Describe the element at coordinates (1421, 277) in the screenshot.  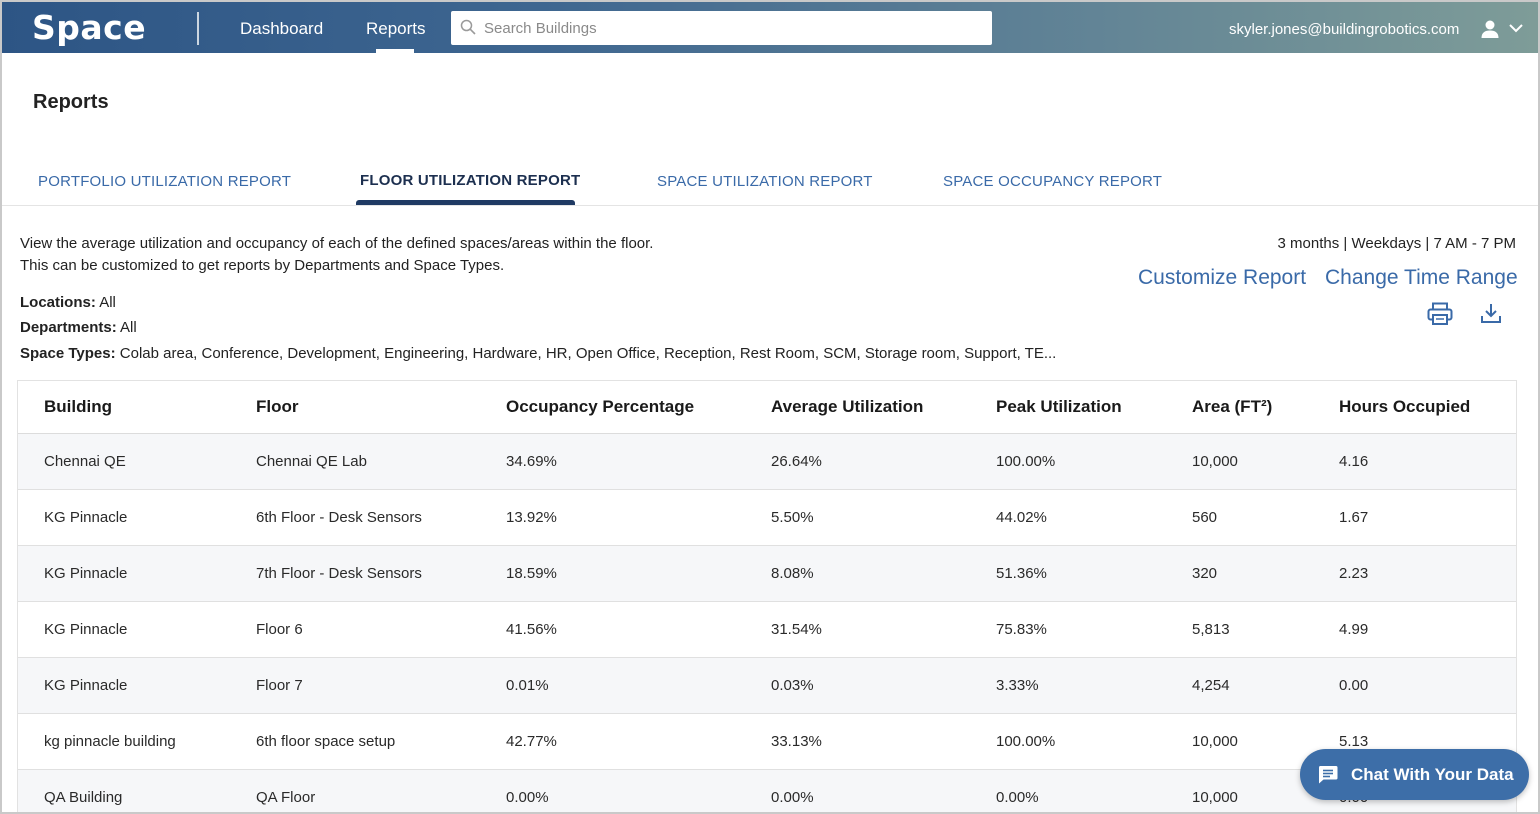
I see `change-time-range-link: Change Time Range` at that location.